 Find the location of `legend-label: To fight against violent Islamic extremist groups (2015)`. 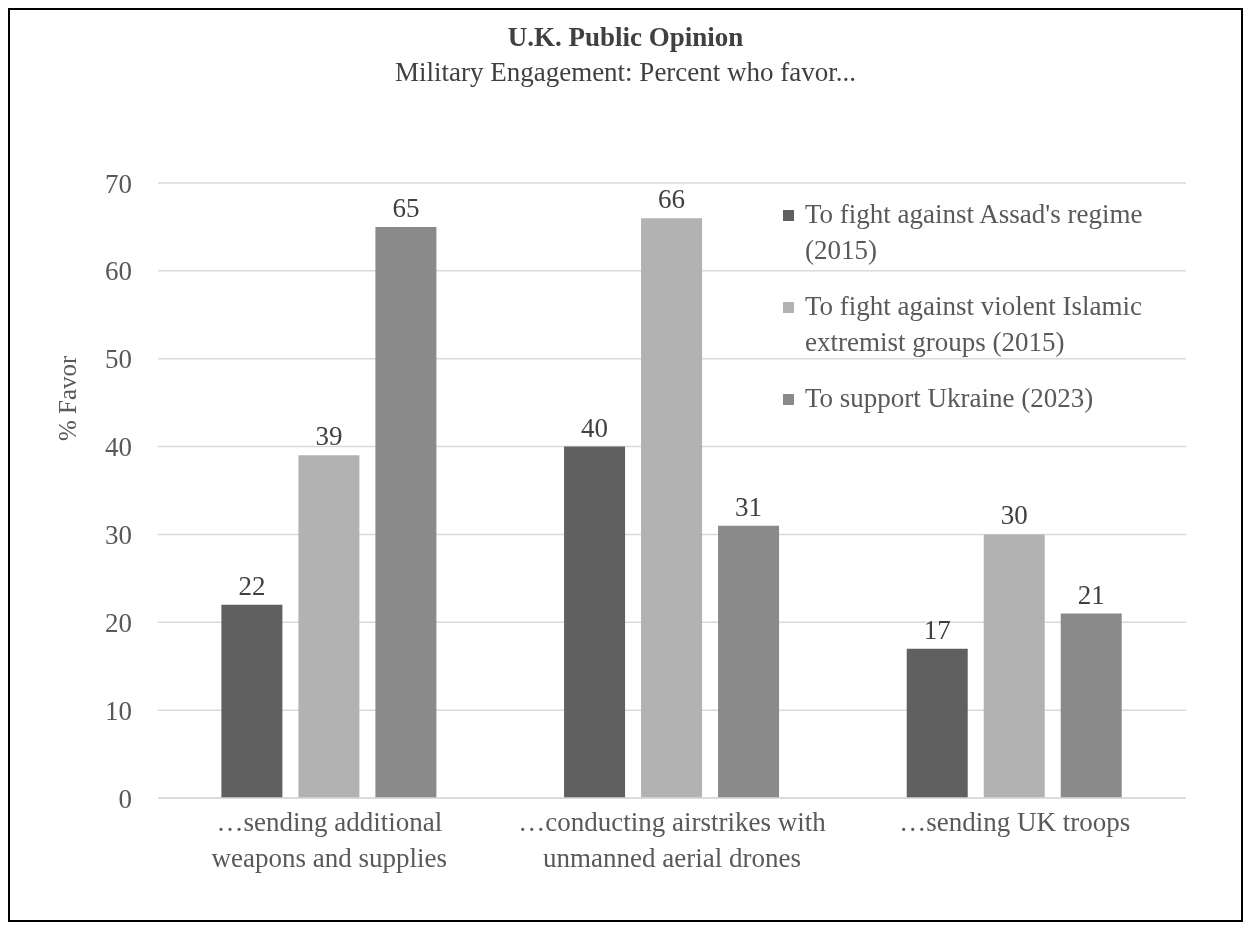

legend-label: To fight against violent Islamic extremist groups (2015) is located at coordinates (974, 324).